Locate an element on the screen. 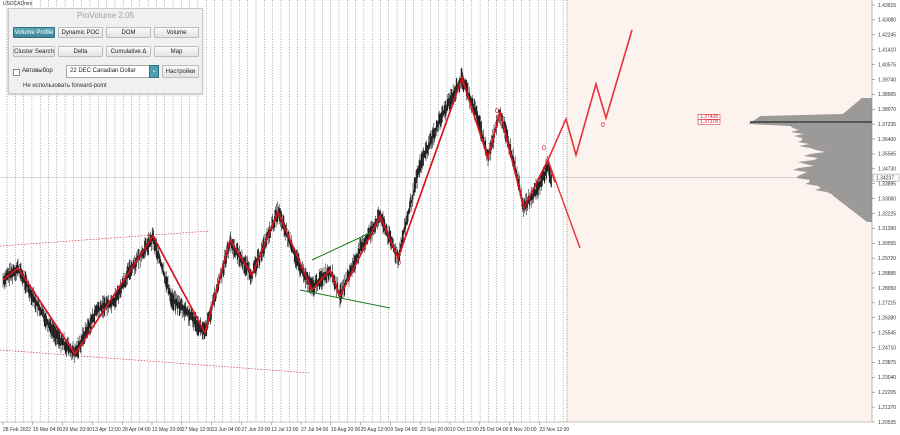 The height and width of the screenshot is (435, 900). price-tick-label: 1.33060 is located at coordinates (887, 199).